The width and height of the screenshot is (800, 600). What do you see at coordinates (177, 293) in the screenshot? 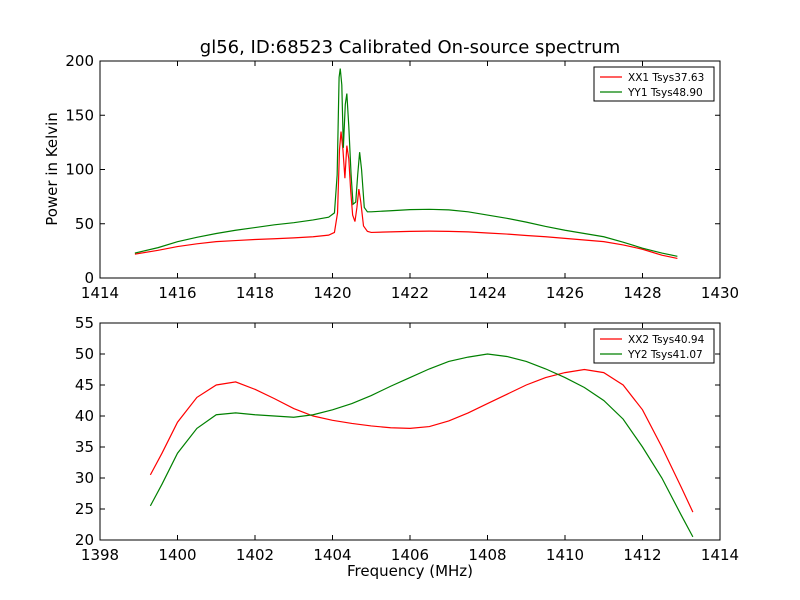
I see `x-tick-label: 1416` at bounding box center [177, 293].